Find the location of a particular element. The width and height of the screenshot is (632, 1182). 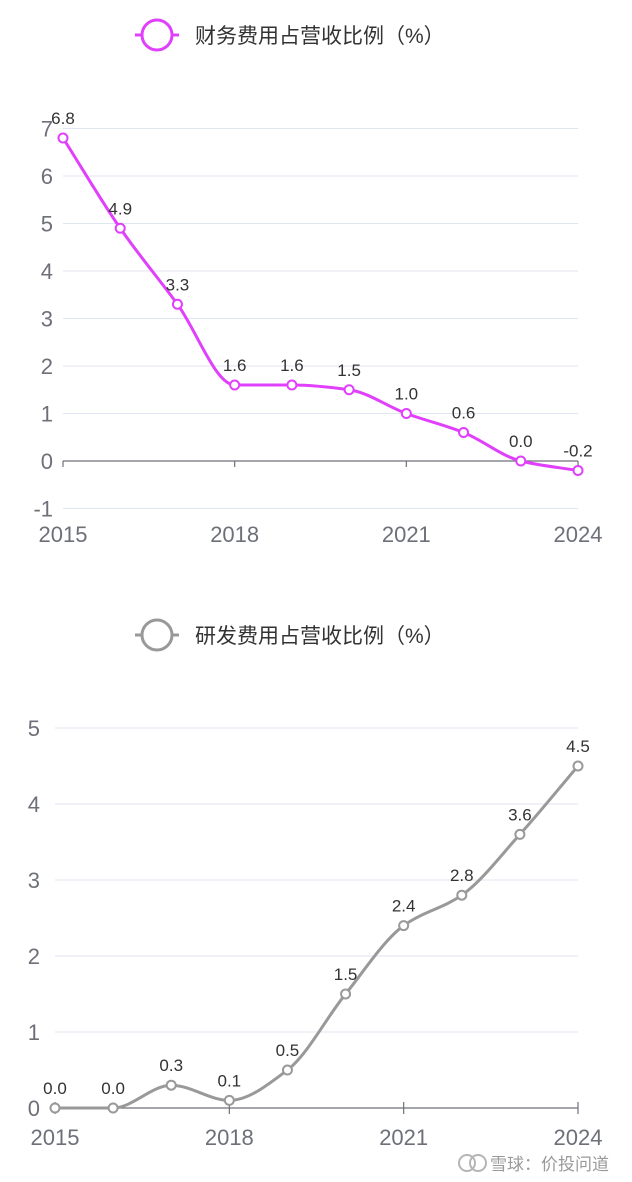

data-label: 0.5 is located at coordinates (288, 1050).